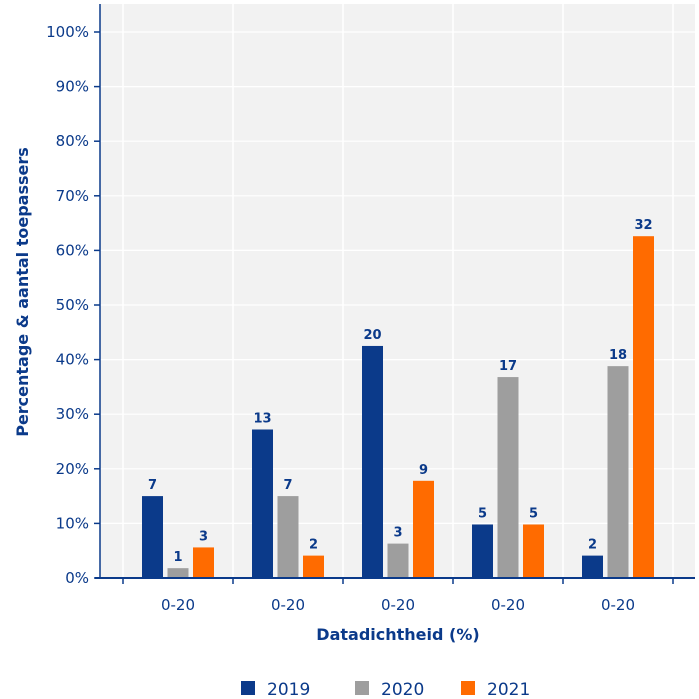 The width and height of the screenshot is (699, 699). I want to click on y-tick-label: 60%, so click(72, 250).